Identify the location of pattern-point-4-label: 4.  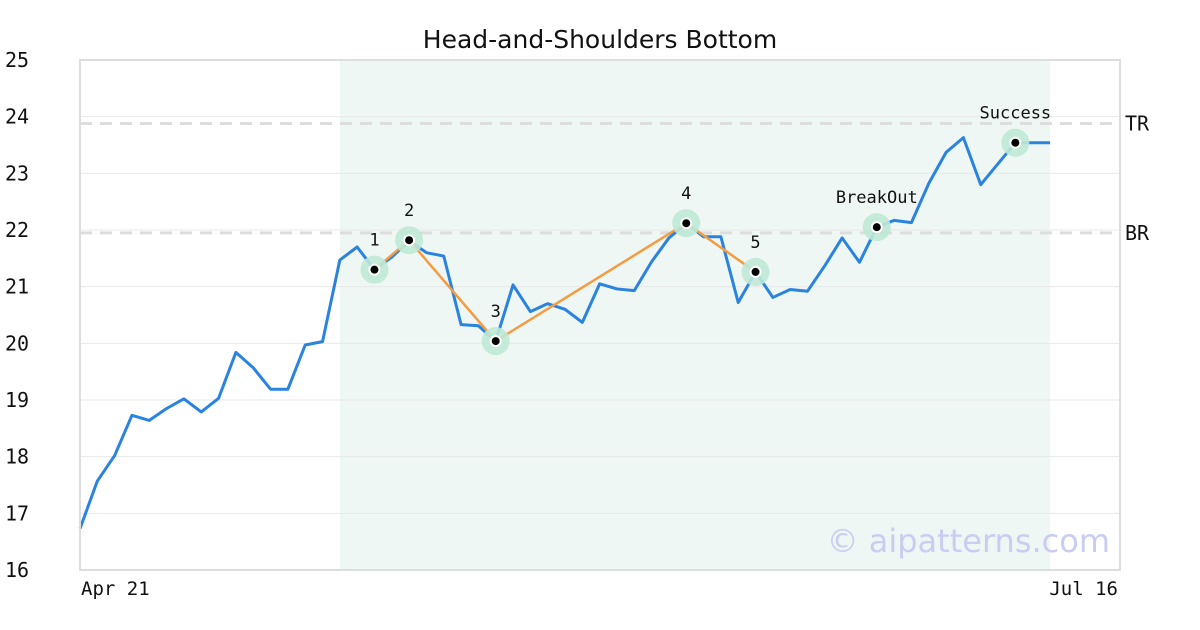
(686, 194).